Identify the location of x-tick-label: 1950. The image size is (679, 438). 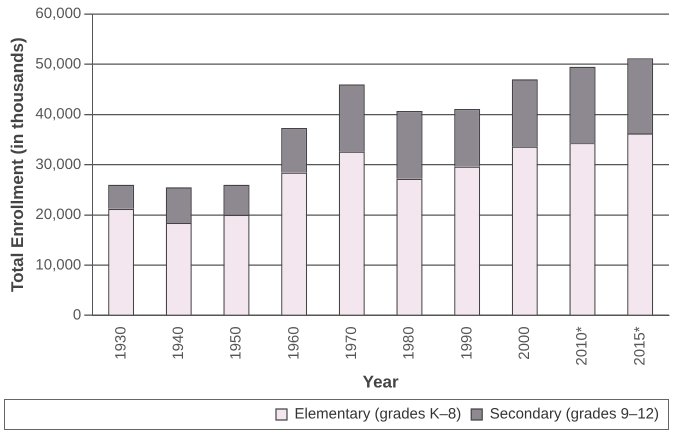
(236, 343).